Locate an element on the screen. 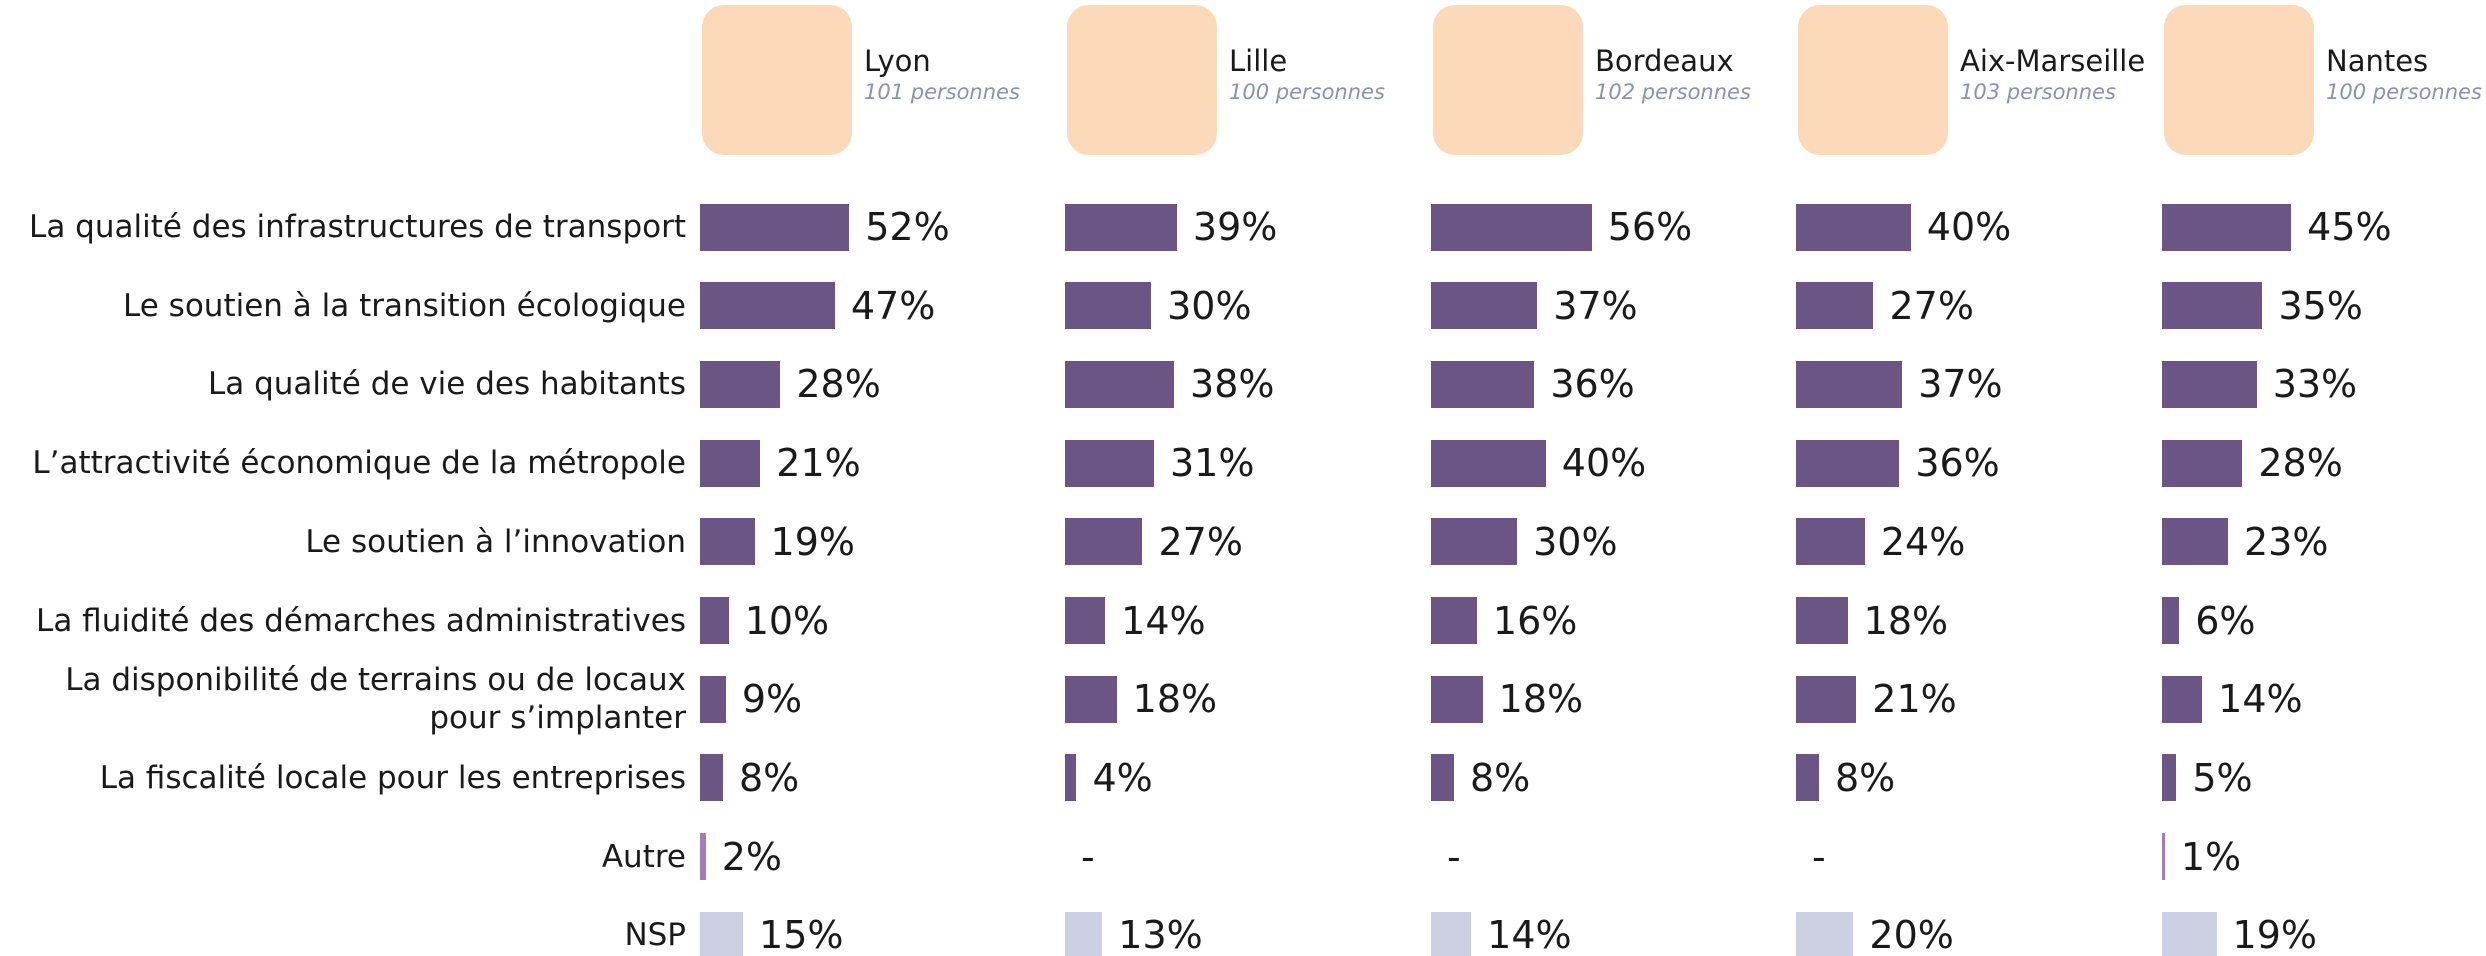  value-label: 23% is located at coordinates (2286, 541).